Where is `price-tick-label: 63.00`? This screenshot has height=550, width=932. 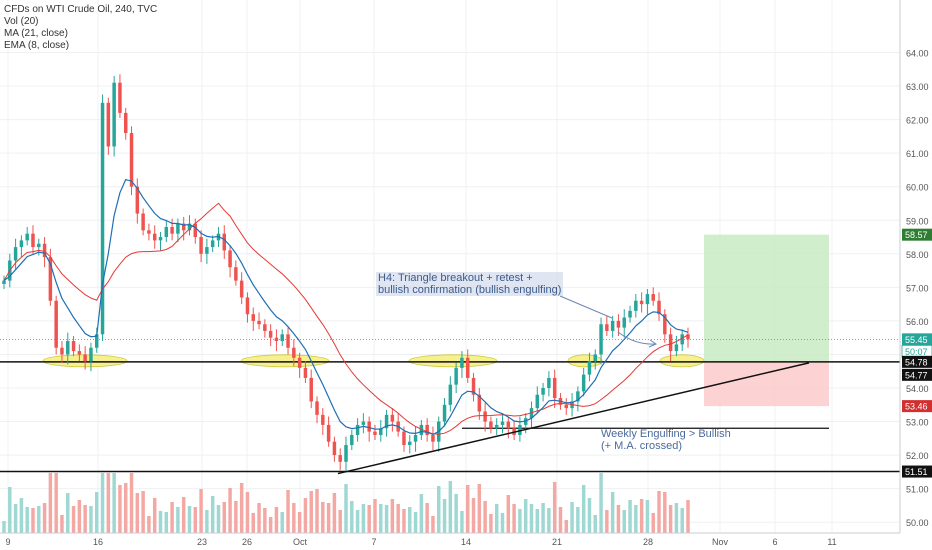 price-tick-label: 63.00 is located at coordinates (917, 87).